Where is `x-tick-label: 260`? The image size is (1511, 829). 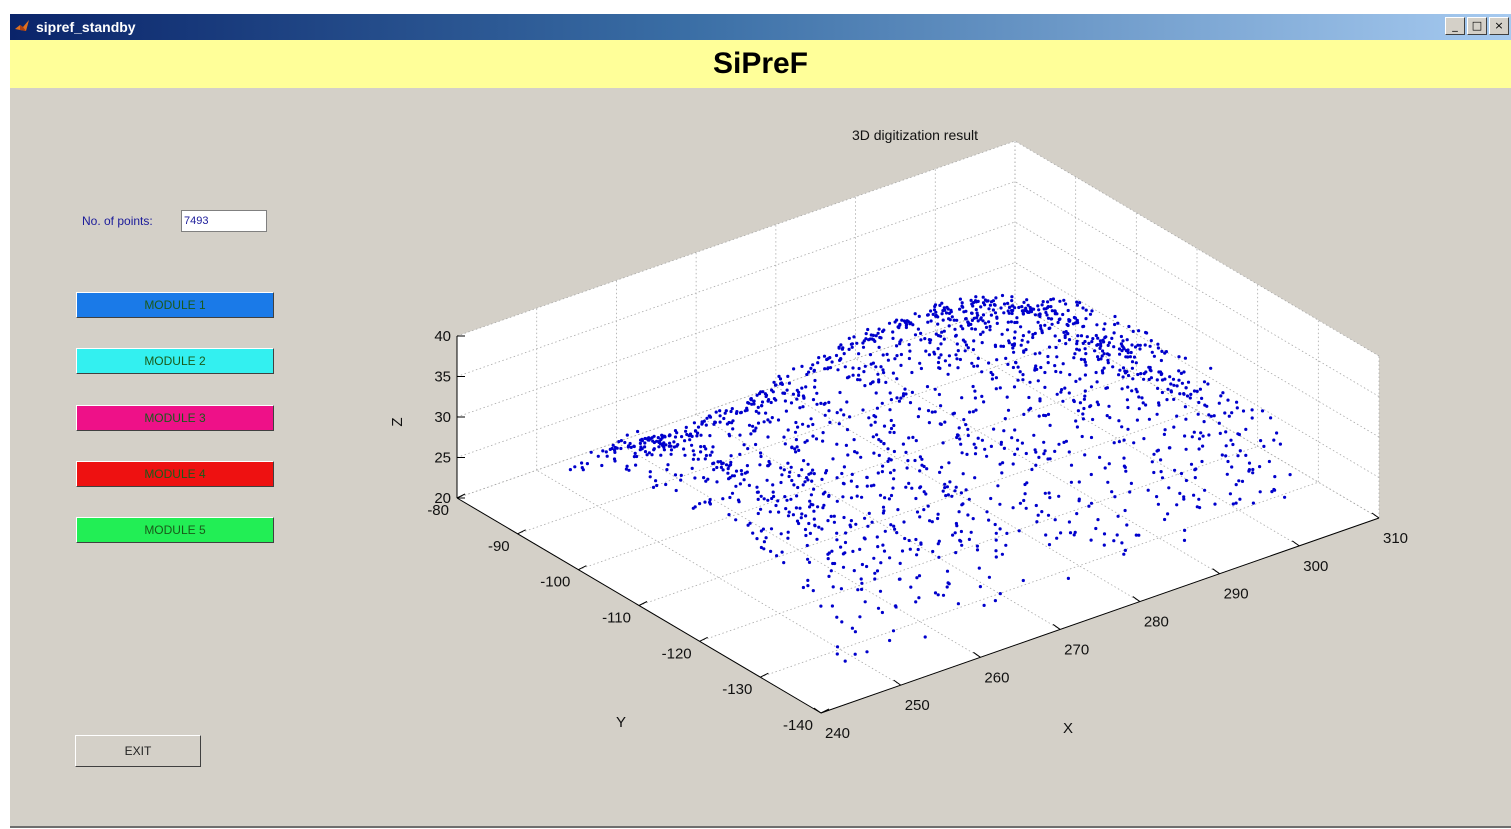 x-tick-label: 260 is located at coordinates (996, 677).